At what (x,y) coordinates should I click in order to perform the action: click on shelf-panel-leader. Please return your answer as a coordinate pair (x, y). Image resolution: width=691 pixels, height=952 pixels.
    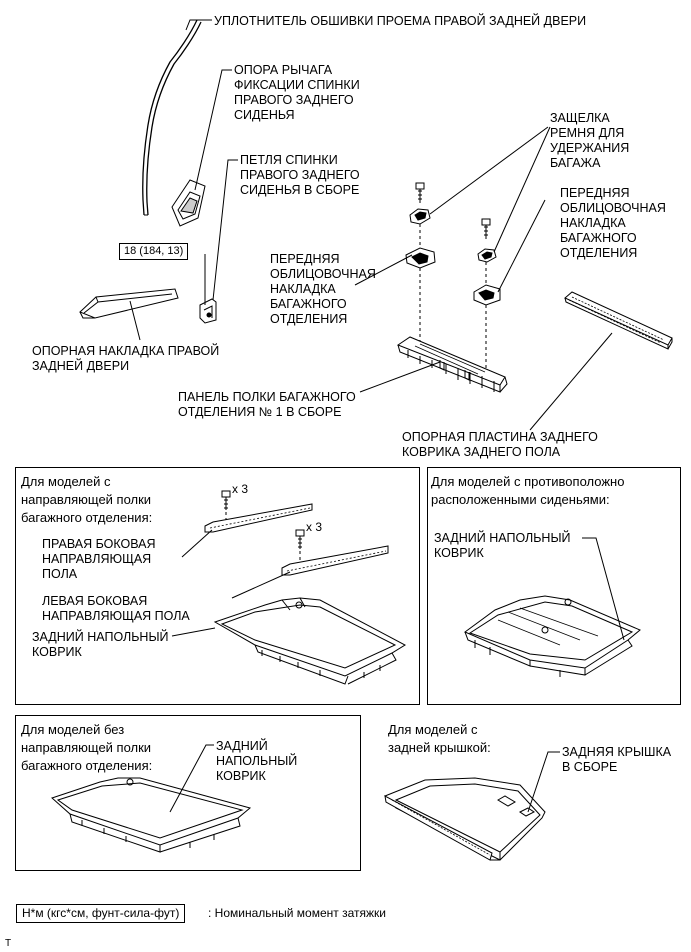
    Looking at the image, I should click on (400, 377).